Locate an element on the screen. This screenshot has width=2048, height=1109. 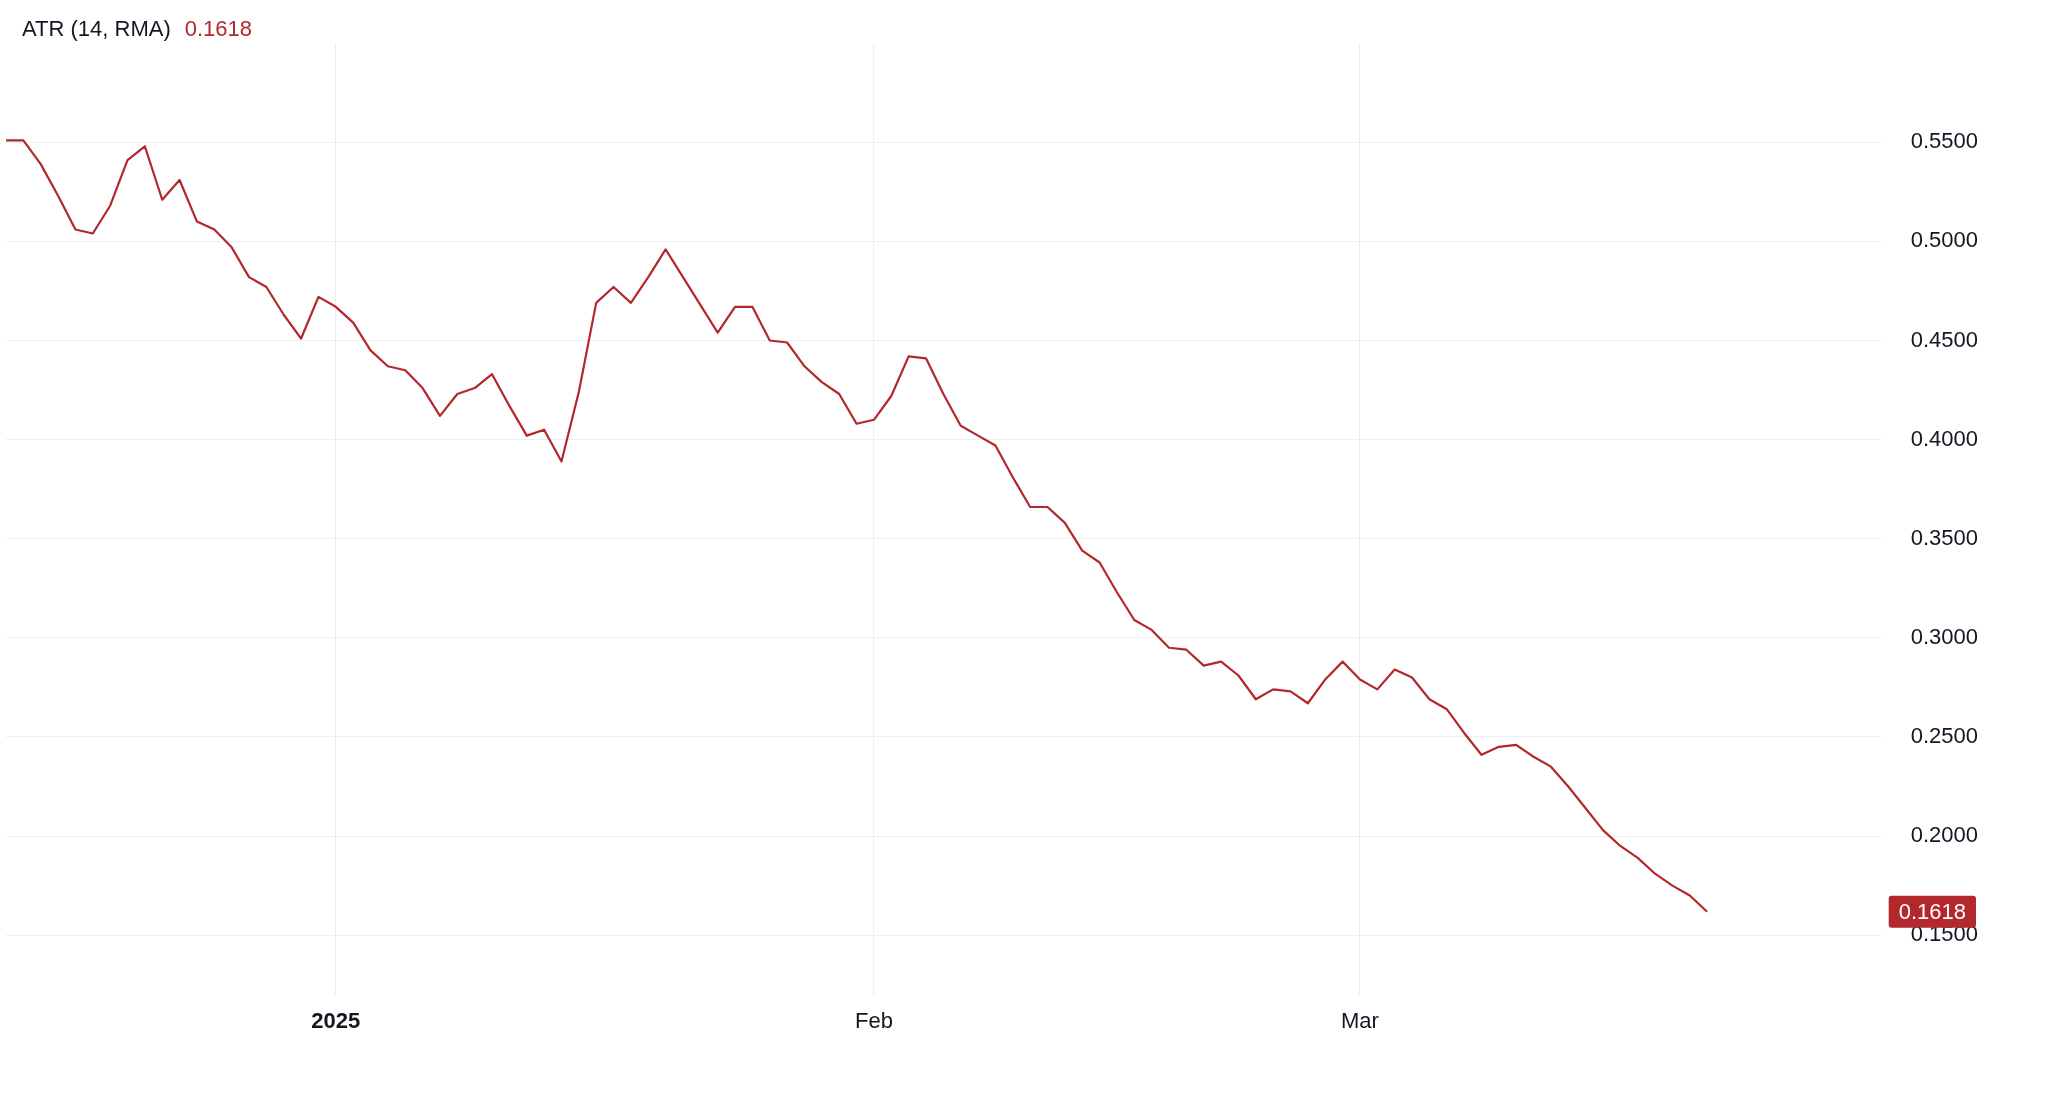
x-tick-label: 2025 is located at coordinates (336, 1020).